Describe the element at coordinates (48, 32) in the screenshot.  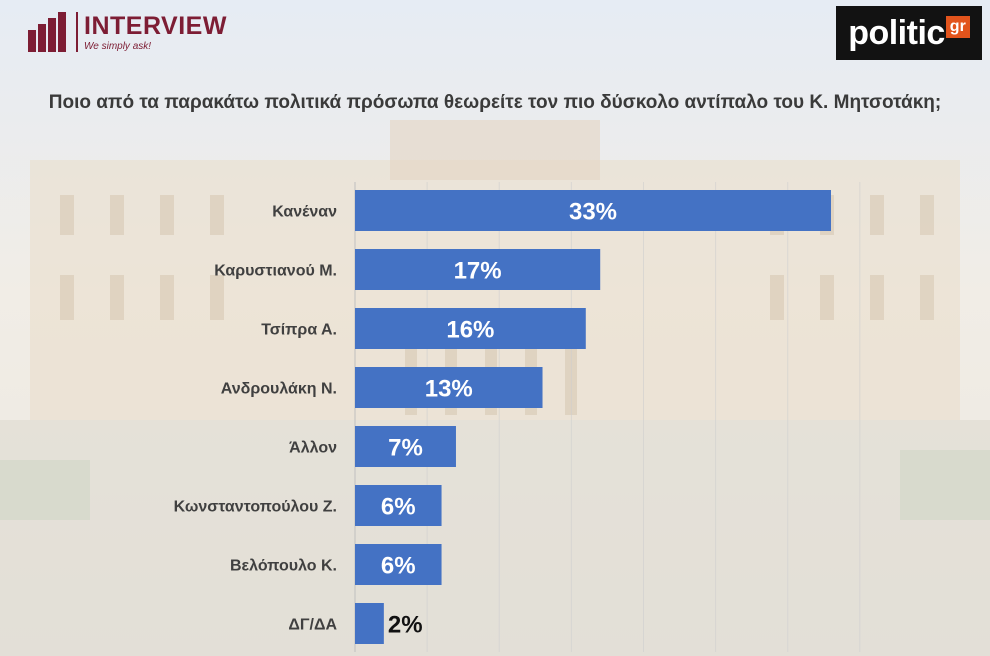
I see `logo-bars-icon` at that location.